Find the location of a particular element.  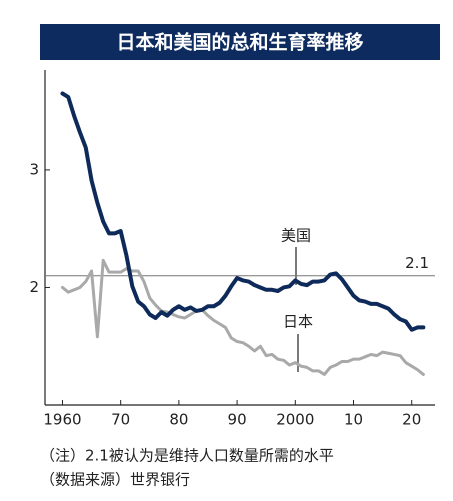

x-tick-label: 70 is located at coordinates (120, 420).